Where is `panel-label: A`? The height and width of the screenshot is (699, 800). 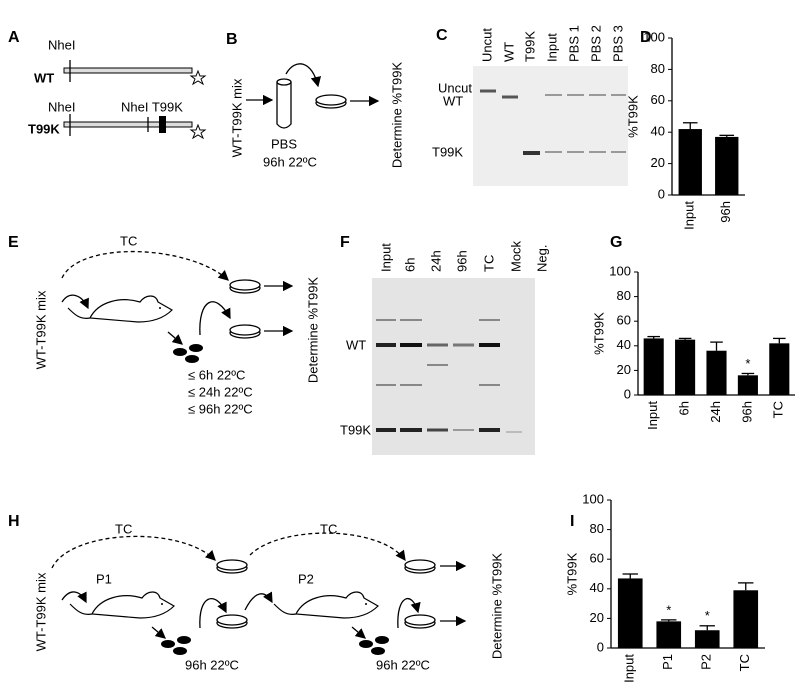
panel-label: A is located at coordinates (14, 37).